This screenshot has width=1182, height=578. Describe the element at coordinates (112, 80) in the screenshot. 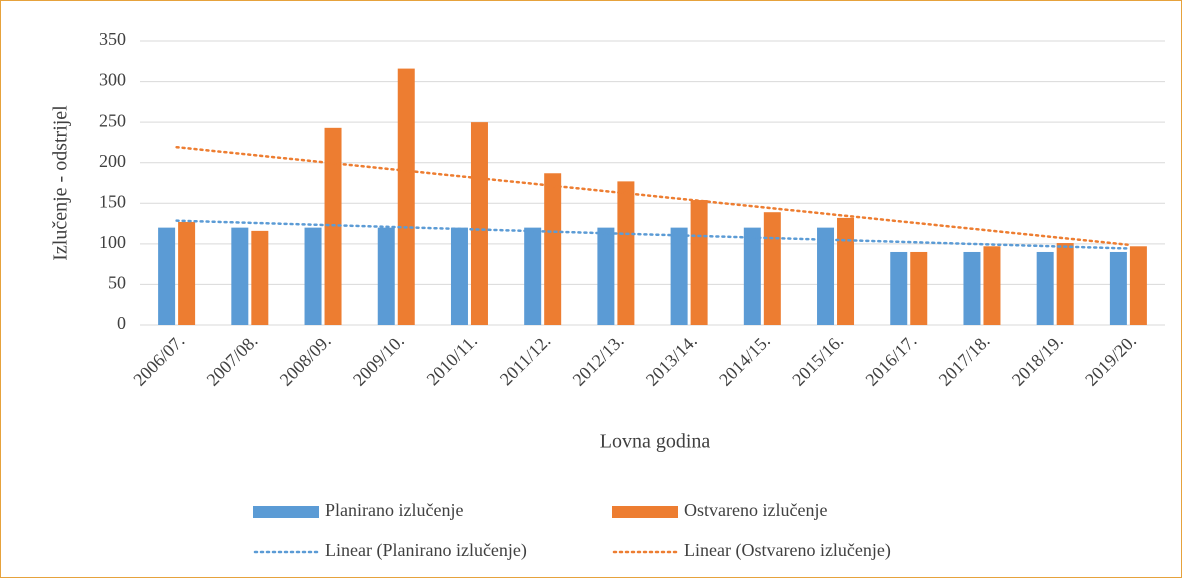

I see `y-tick-label: 300` at that location.